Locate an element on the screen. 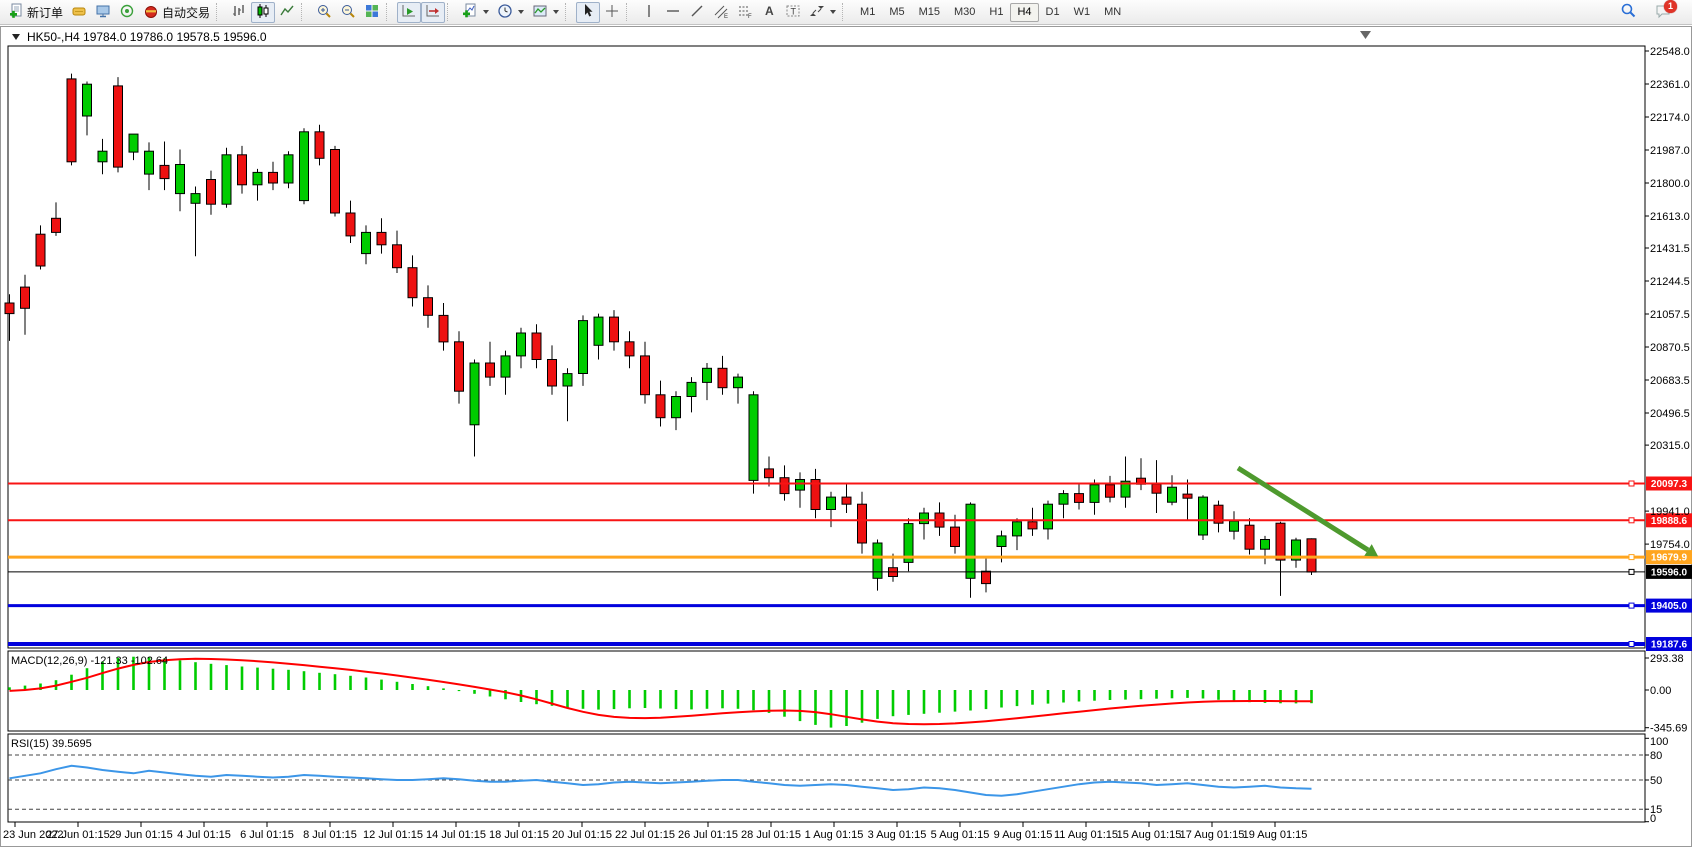  timeframe-h1-button: H1 is located at coordinates (996, 12).